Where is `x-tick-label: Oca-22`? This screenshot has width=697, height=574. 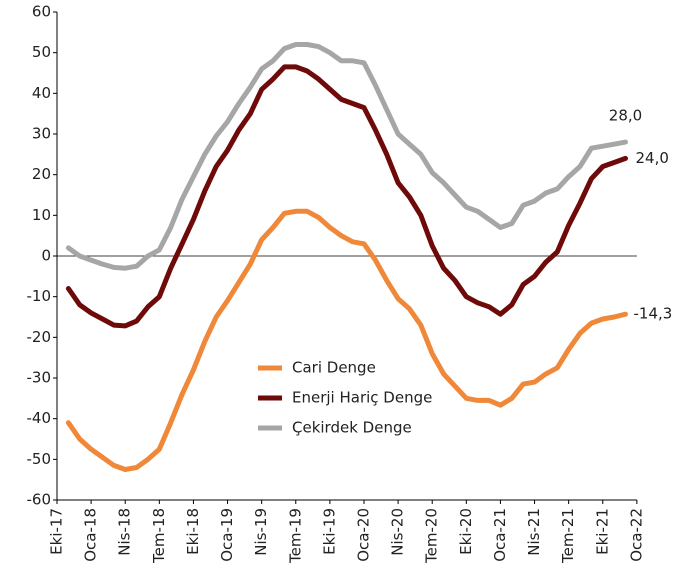 x-tick-label: Oca-22 is located at coordinates (636, 535).